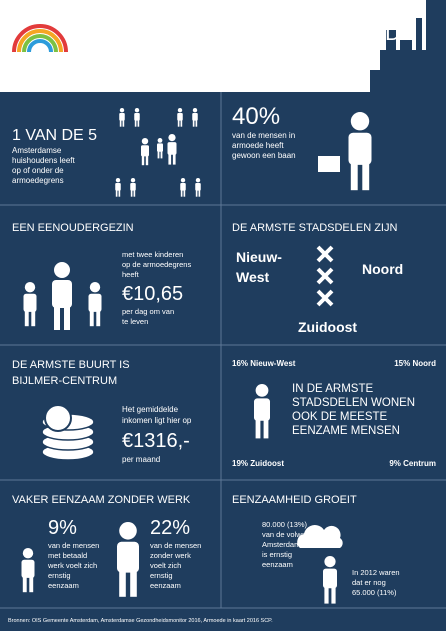 This screenshot has height=631, width=446. What do you see at coordinates (62, 528) in the screenshot?
I see `stat-big: 9%` at bounding box center [62, 528].